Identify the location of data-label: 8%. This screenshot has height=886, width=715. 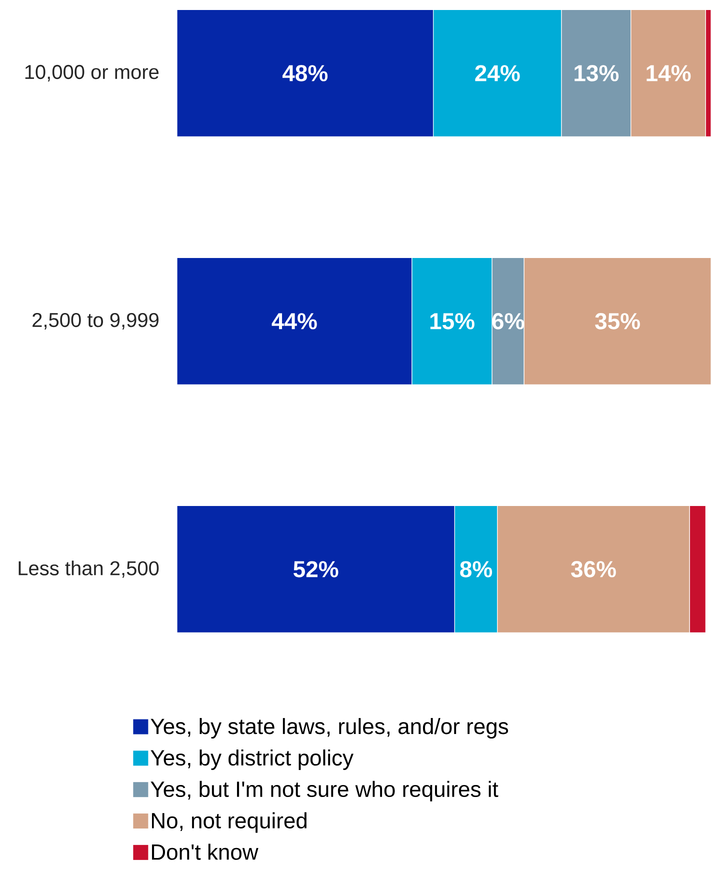
(476, 569).